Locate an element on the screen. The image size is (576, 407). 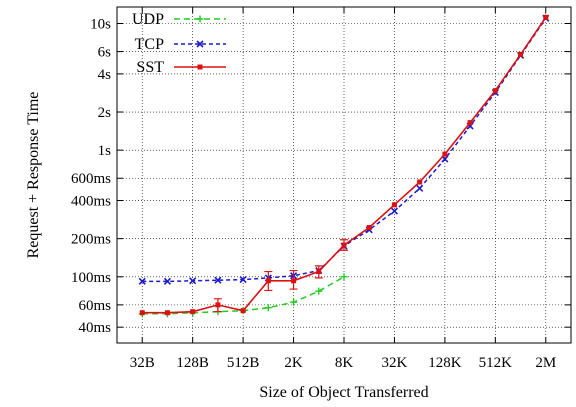
legend-item-sst: SST is located at coordinates (181, 67).